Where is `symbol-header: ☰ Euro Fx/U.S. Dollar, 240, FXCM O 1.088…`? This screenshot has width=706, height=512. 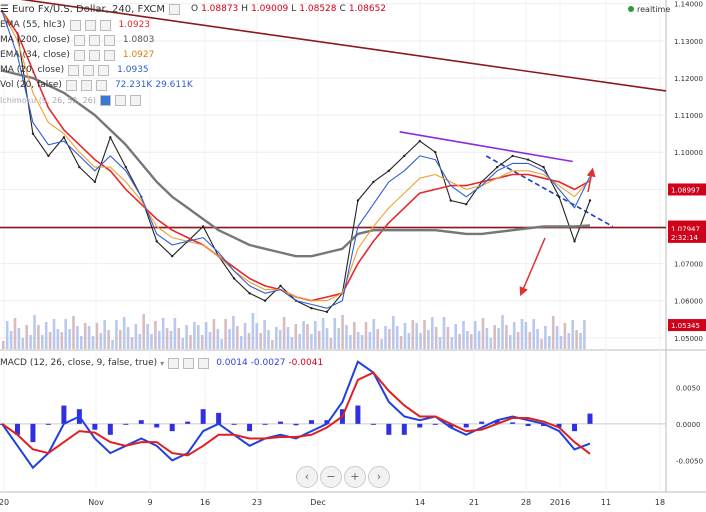 symbol-header: ☰ Euro Fx/U.S. Dollar, 240, FXCM O 1.088… is located at coordinates (193, 9).